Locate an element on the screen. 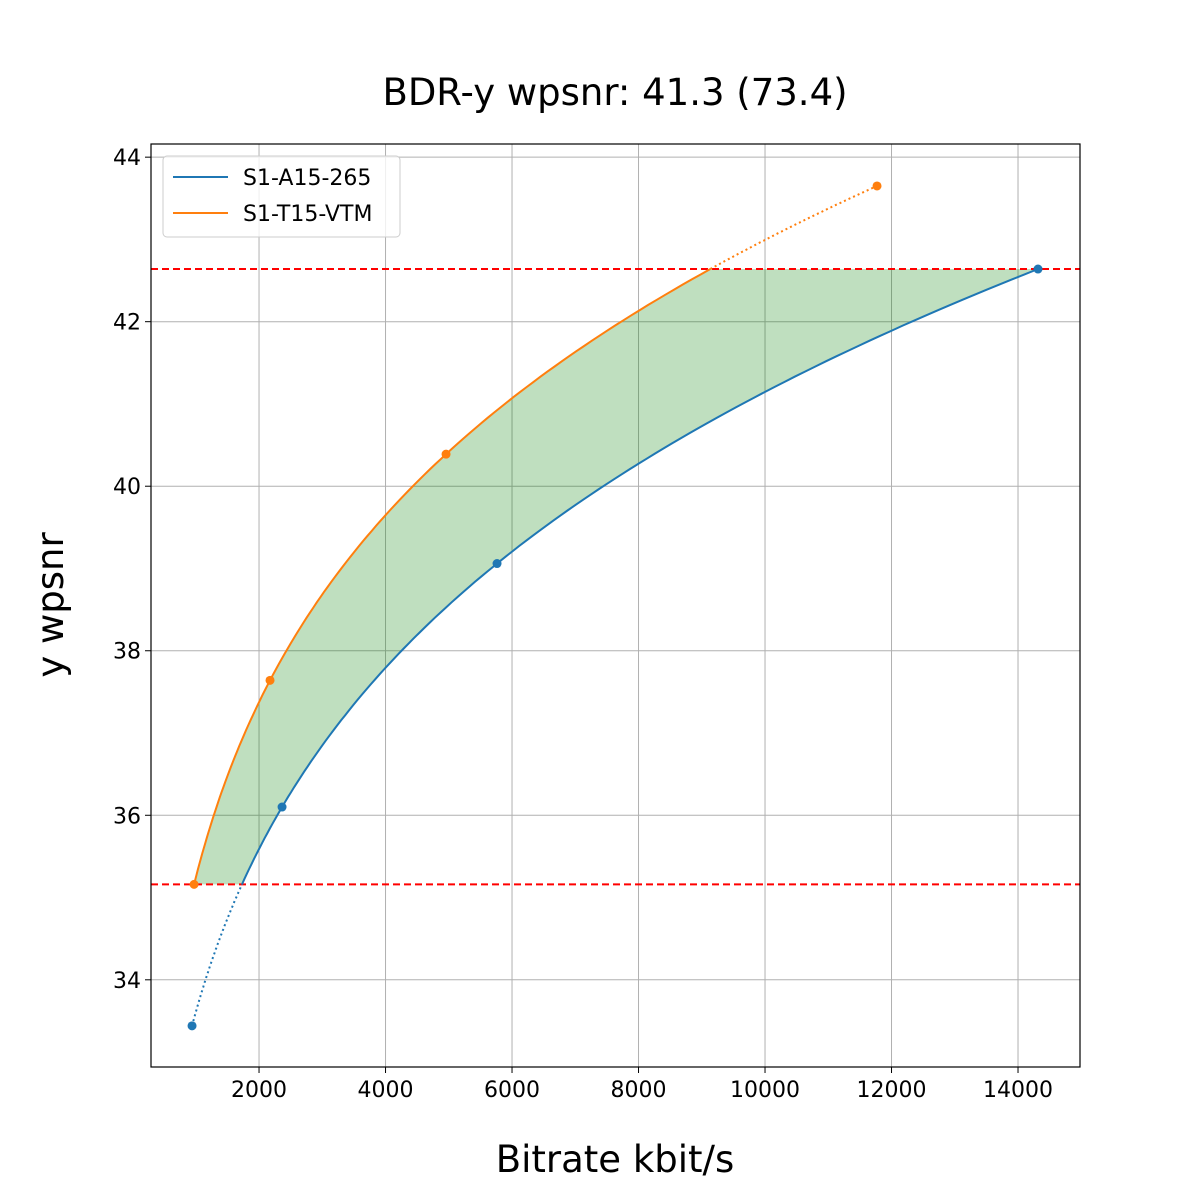 This screenshot has height=1200, width=1200. series-1-extrapolated-high is located at coordinates (793, 227).